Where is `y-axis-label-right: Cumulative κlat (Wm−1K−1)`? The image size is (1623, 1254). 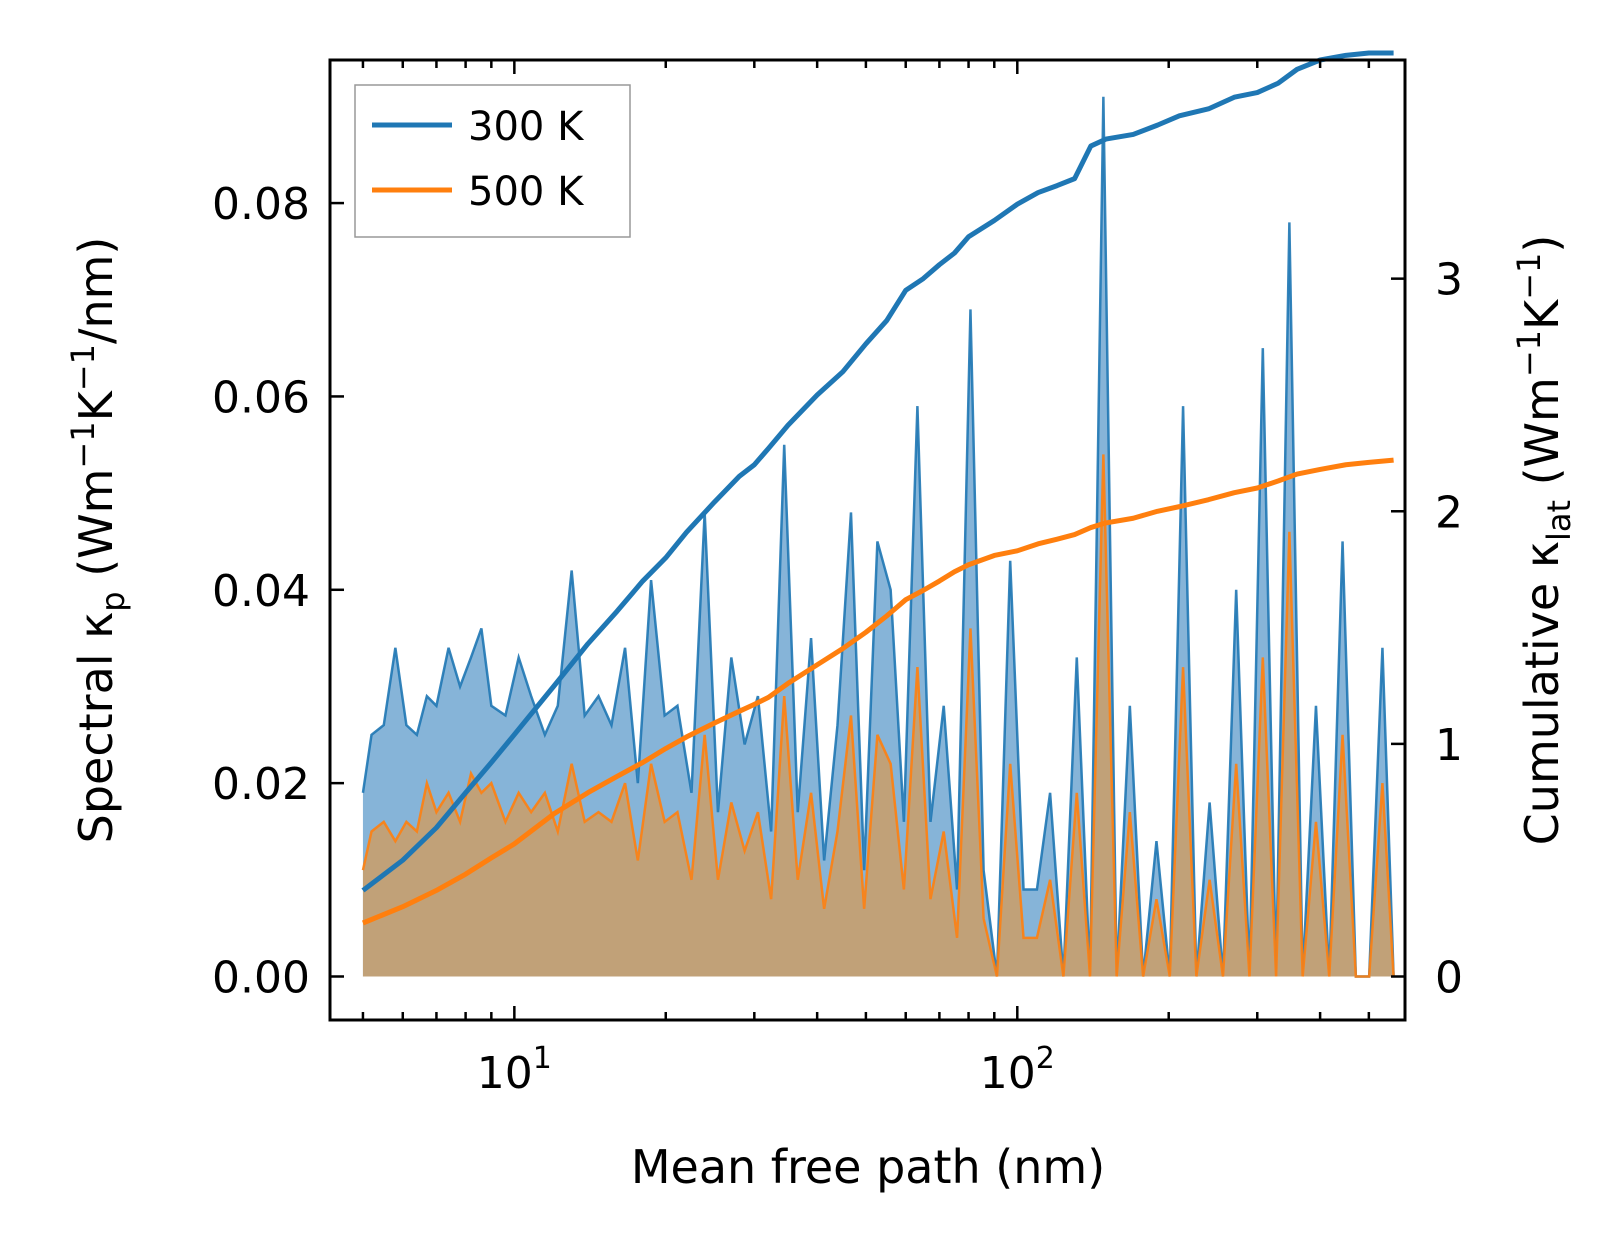
y-axis-label-right: Cumulative κlat (Wm−1K−1) is located at coordinates (1544, 540).